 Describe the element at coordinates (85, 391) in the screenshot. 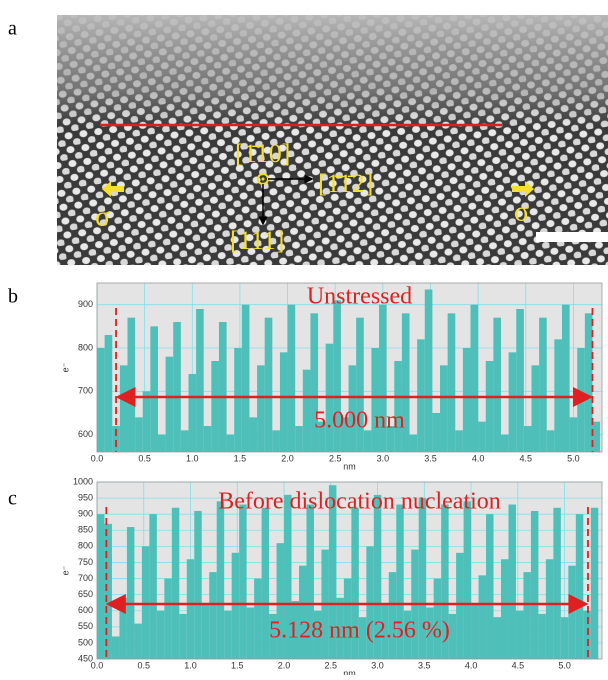

I see `y-tick-label: 700` at that location.